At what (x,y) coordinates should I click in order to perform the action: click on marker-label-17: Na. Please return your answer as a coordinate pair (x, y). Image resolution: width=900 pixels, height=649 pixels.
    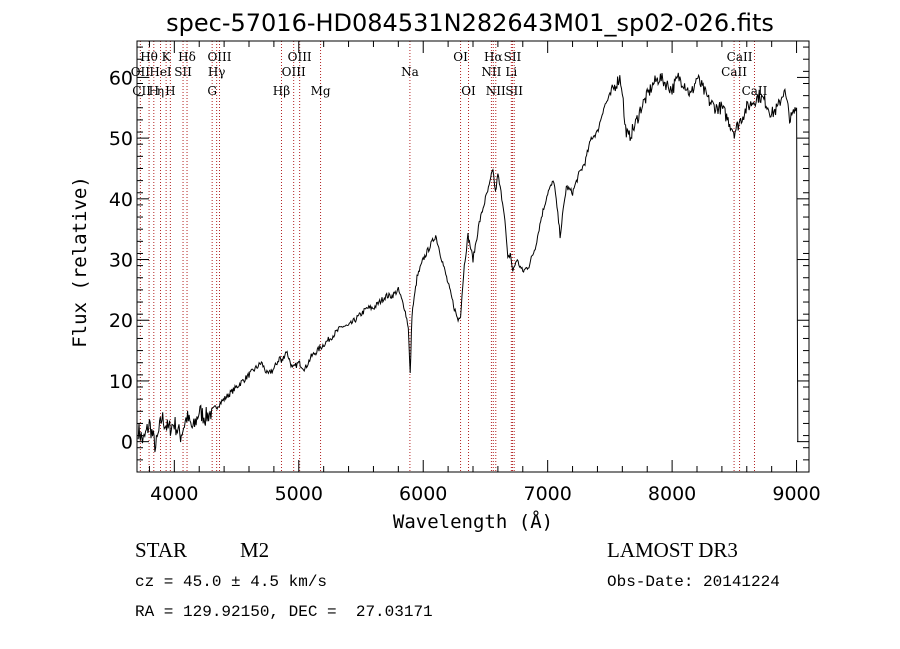
    Looking at the image, I should click on (410, 72).